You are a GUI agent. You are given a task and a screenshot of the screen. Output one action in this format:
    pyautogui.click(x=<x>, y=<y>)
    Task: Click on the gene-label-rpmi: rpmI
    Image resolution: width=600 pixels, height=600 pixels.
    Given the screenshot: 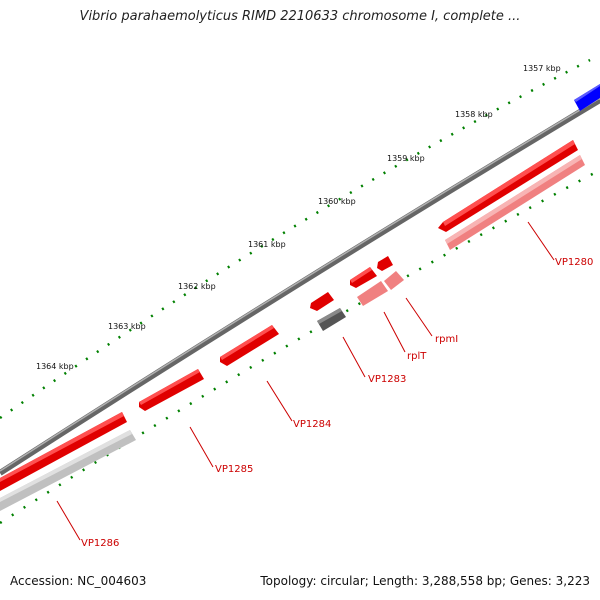 What is the action you would take?
    pyautogui.click(x=446, y=339)
    